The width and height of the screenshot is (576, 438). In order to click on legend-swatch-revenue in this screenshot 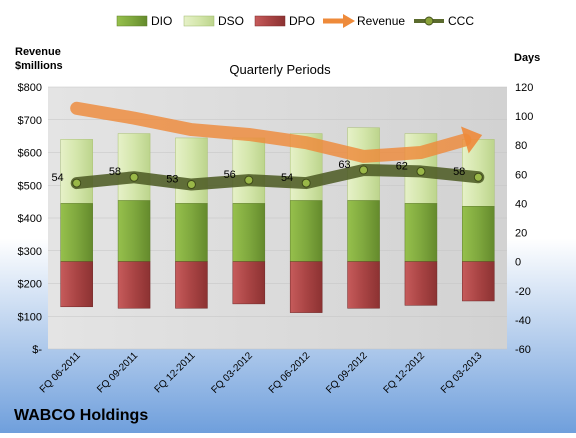, I will do `click(339, 21)`.